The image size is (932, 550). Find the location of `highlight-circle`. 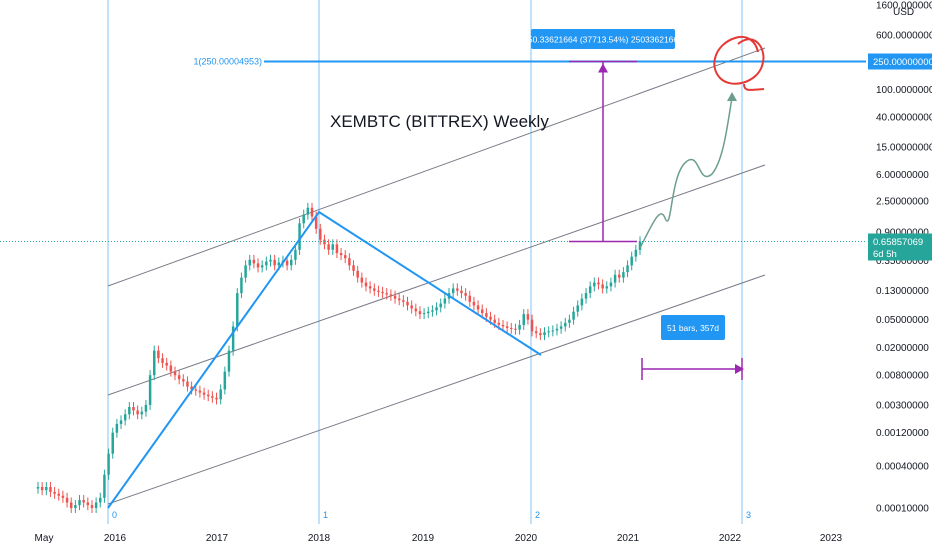

highlight-circle is located at coordinates (739, 60).